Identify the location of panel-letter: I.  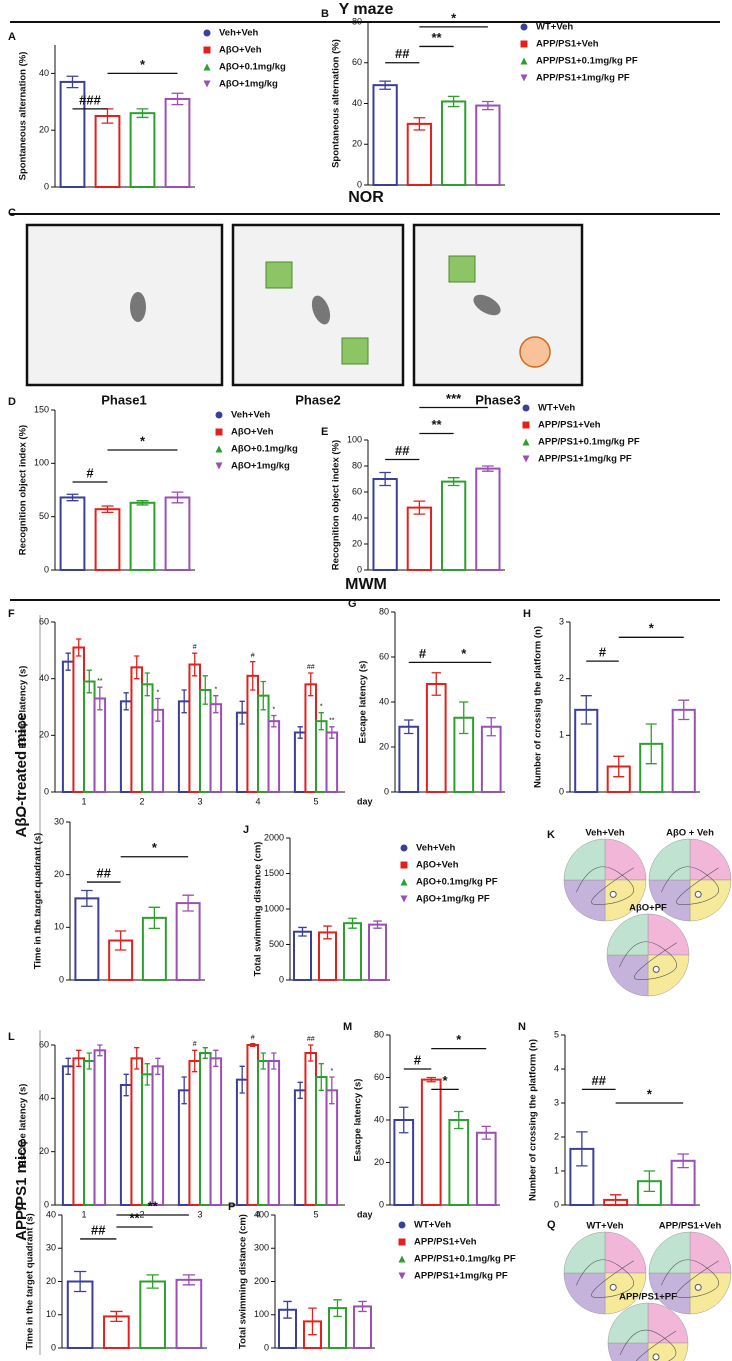
(24, 814).